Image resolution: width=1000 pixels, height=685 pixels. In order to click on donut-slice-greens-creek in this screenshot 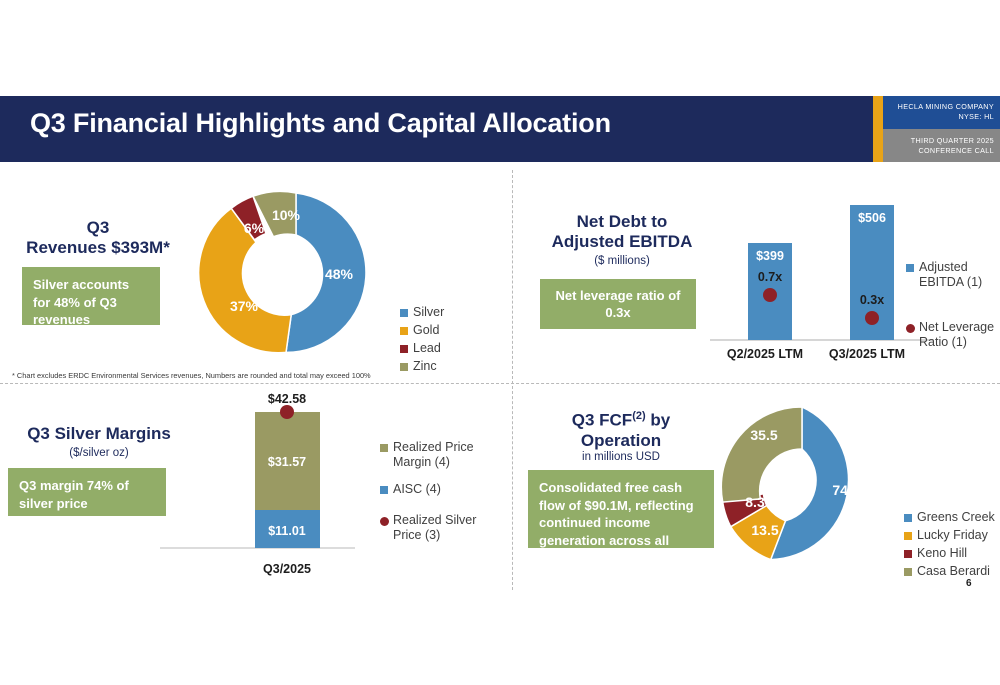, I will do `click(809, 483)`.